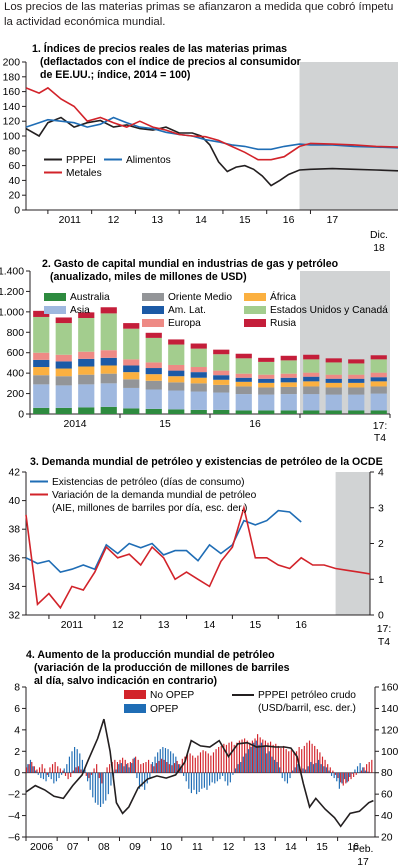 This screenshot has width=400, height=867. I want to click on panel-3-y-tick-label: 40, so click(14, 501).